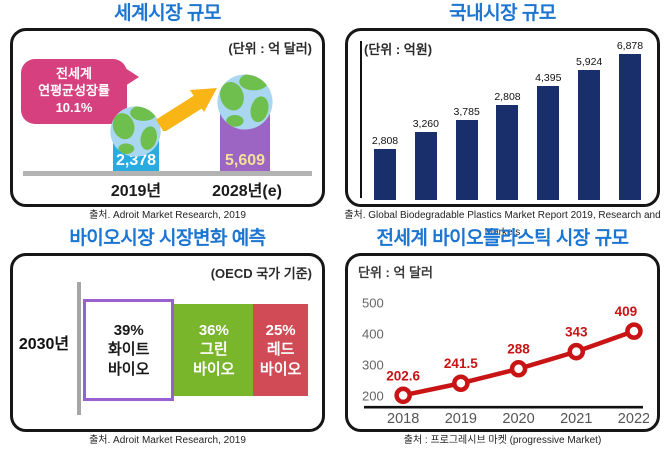 The height and width of the screenshot is (450, 670). What do you see at coordinates (373, 396) in the screenshot?
I see `y-tick-label: 200` at bounding box center [373, 396].